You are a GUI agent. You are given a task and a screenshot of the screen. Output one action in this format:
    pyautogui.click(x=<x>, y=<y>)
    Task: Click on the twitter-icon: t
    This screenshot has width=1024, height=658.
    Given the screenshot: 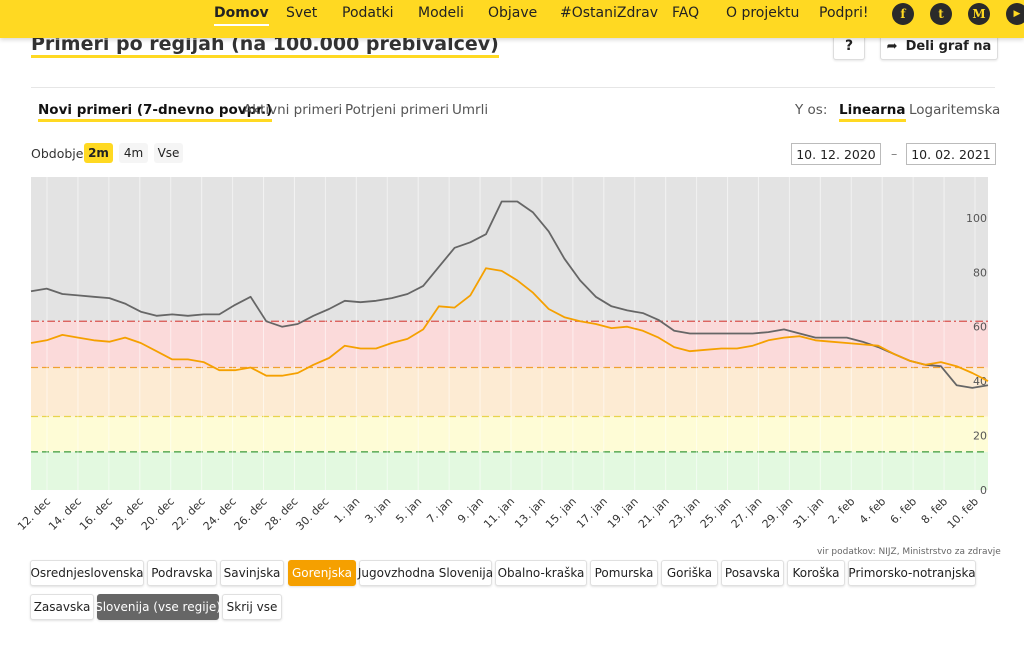 What is the action you would take?
    pyautogui.click(x=941, y=14)
    